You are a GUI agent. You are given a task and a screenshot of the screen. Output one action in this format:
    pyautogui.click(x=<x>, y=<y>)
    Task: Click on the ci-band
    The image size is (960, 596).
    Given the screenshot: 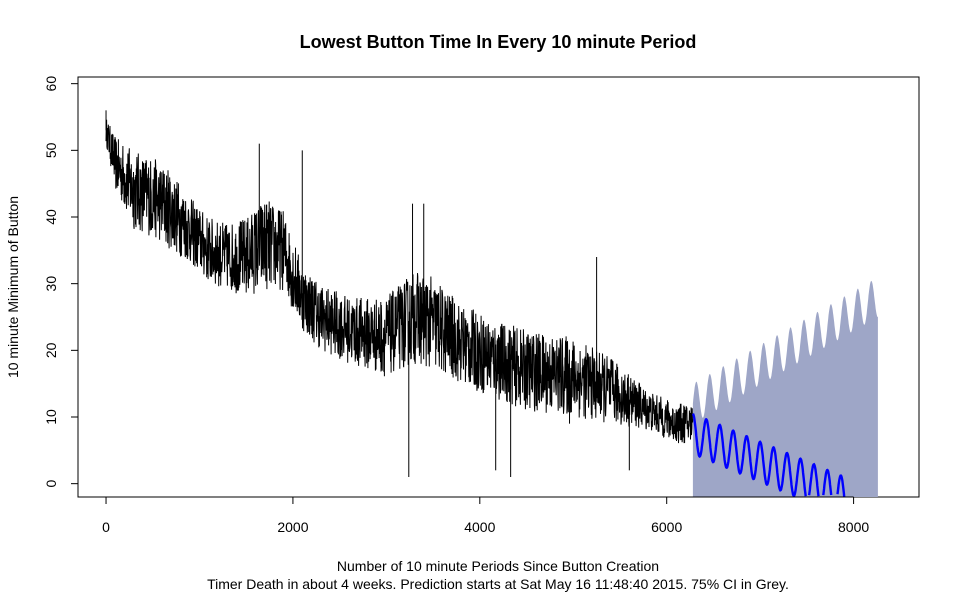 What is the action you would take?
    pyautogui.click(x=785, y=388)
    